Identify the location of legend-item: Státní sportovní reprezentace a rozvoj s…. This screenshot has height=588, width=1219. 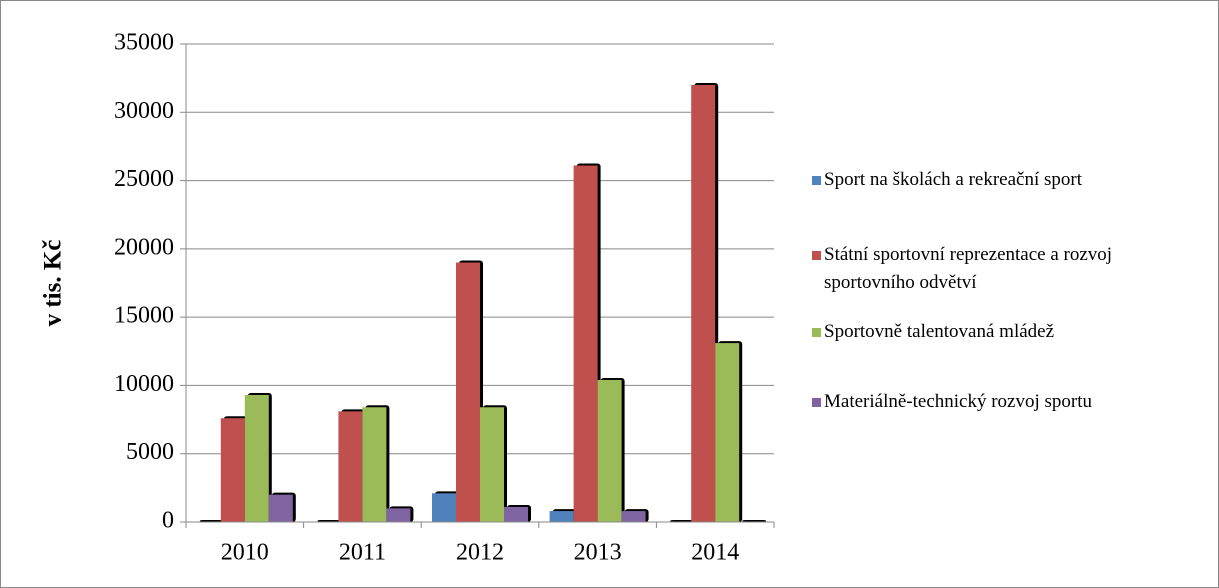
(1009, 269).